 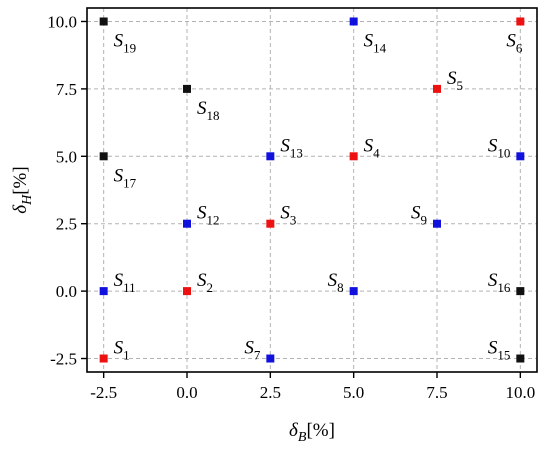 What do you see at coordinates (499, 147) in the screenshot?
I see `point-label-s10: S10` at bounding box center [499, 147].